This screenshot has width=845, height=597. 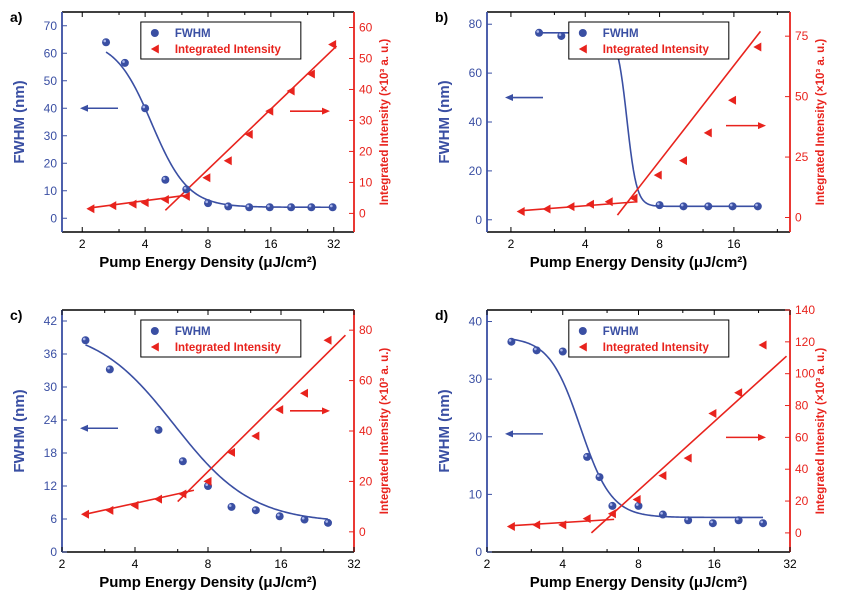 I want to click on x-tick-label: 16, so click(x=734, y=244).